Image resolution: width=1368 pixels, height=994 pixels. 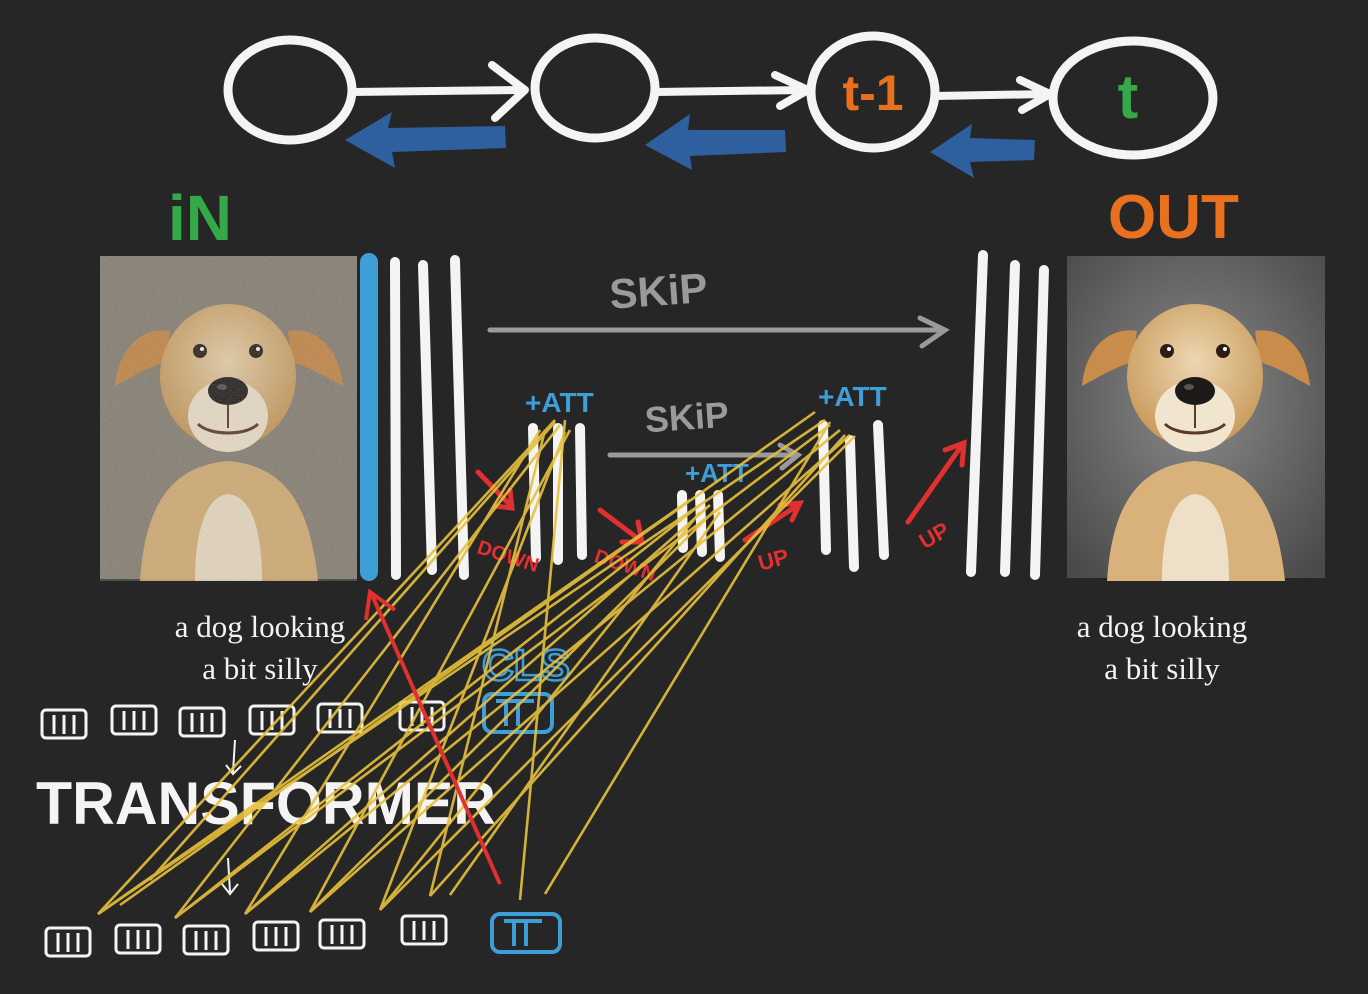 I want to click on in-label: iN, so click(x=200, y=218).